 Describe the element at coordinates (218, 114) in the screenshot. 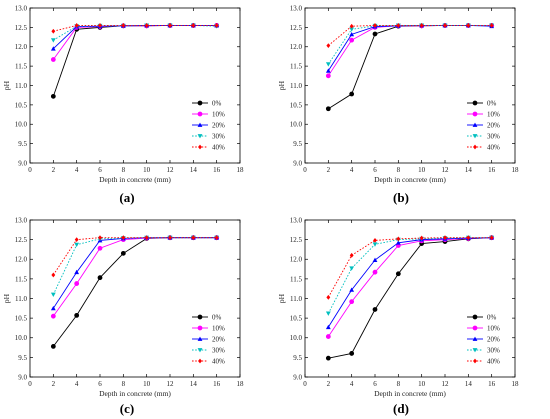

I see `legend-label: 10%` at that location.